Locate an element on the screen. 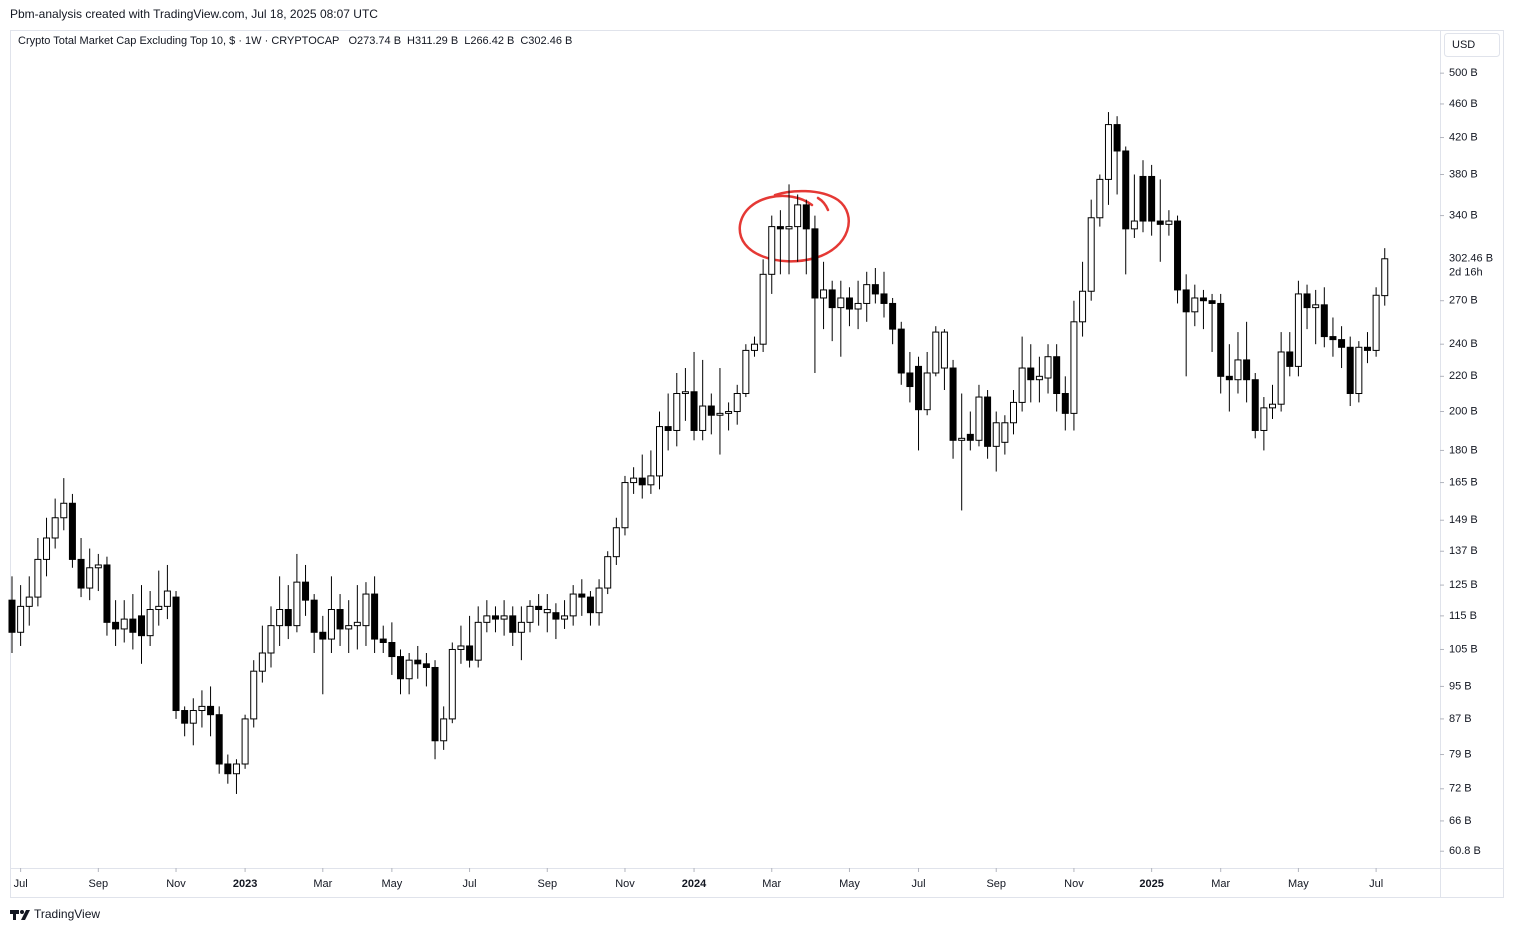 Image resolution: width=1514 pixels, height=933 pixels. y-tick-label: 180 B is located at coordinates (1463, 450).